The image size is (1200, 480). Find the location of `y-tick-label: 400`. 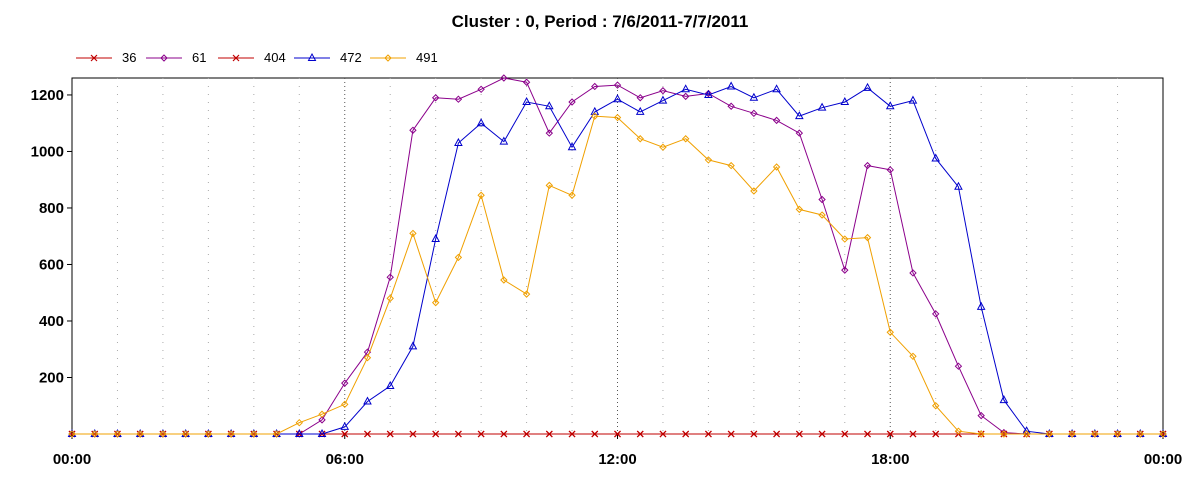

y-tick-label: 400 is located at coordinates (51, 321).